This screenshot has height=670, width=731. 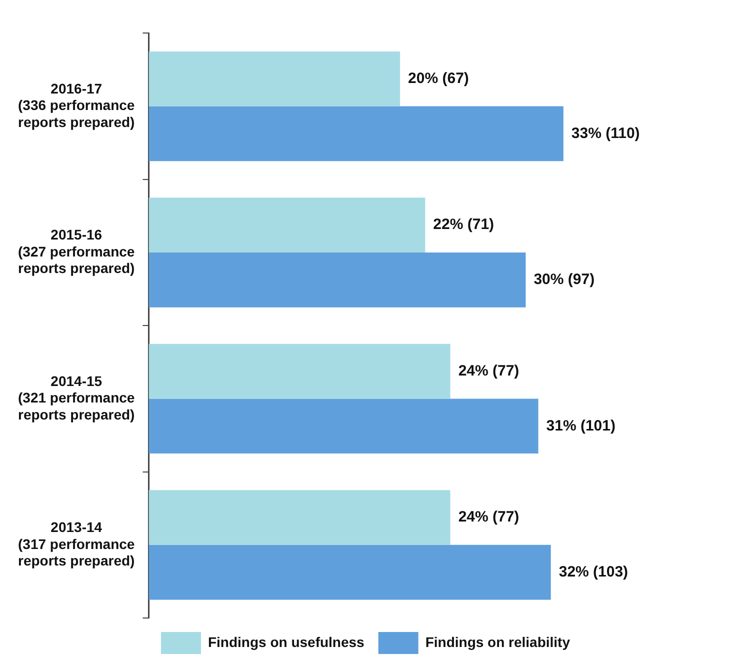 I want to click on data-label: 30% (97), so click(x=564, y=279).